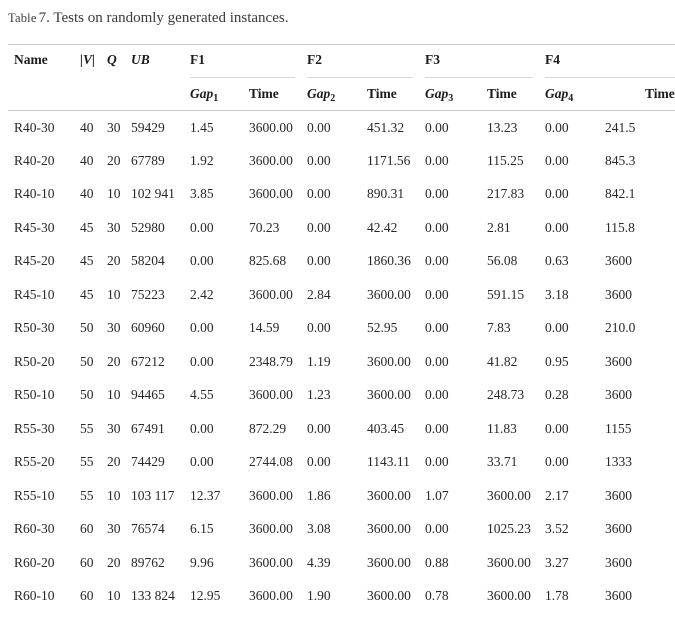 This screenshot has height=627, width=675. I want to click on group-header-f2: F2, so click(366, 61).